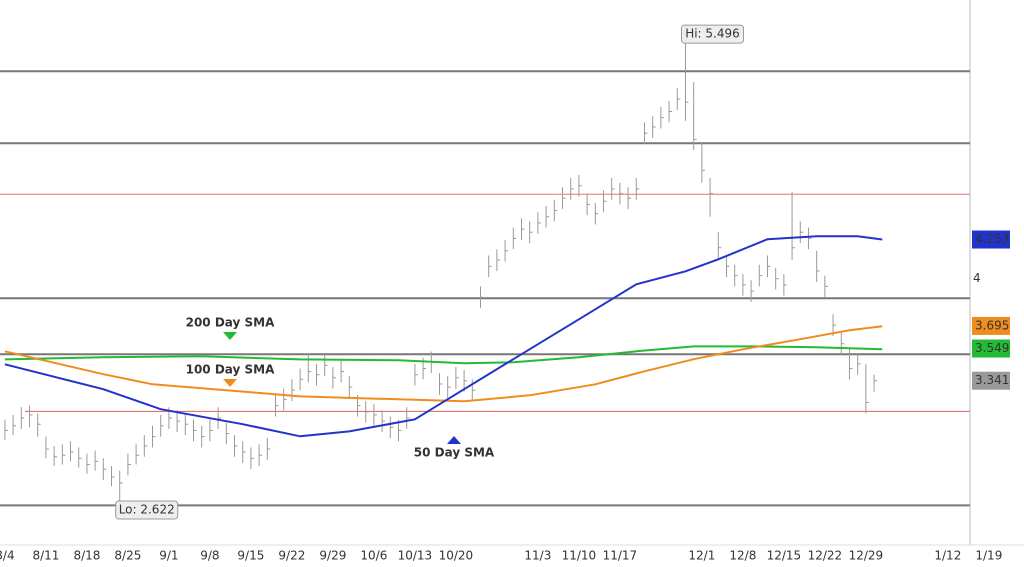  I want to click on x-tick-label: 11/10, so click(579, 556).